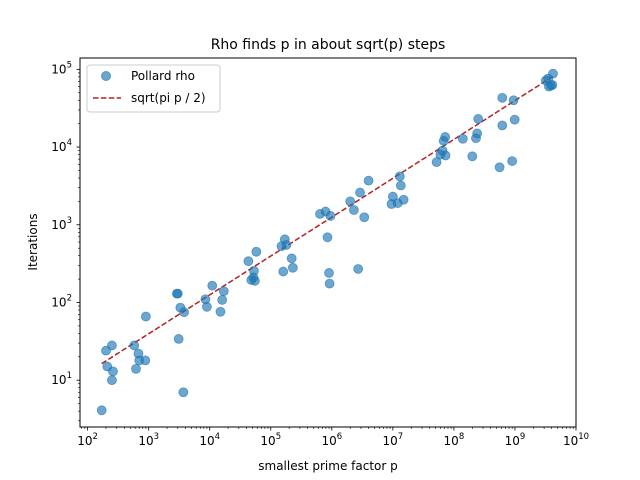 The width and height of the screenshot is (640, 480). What do you see at coordinates (454, 440) in the screenshot?
I see `x-tick-label: 10⁸` at bounding box center [454, 440].